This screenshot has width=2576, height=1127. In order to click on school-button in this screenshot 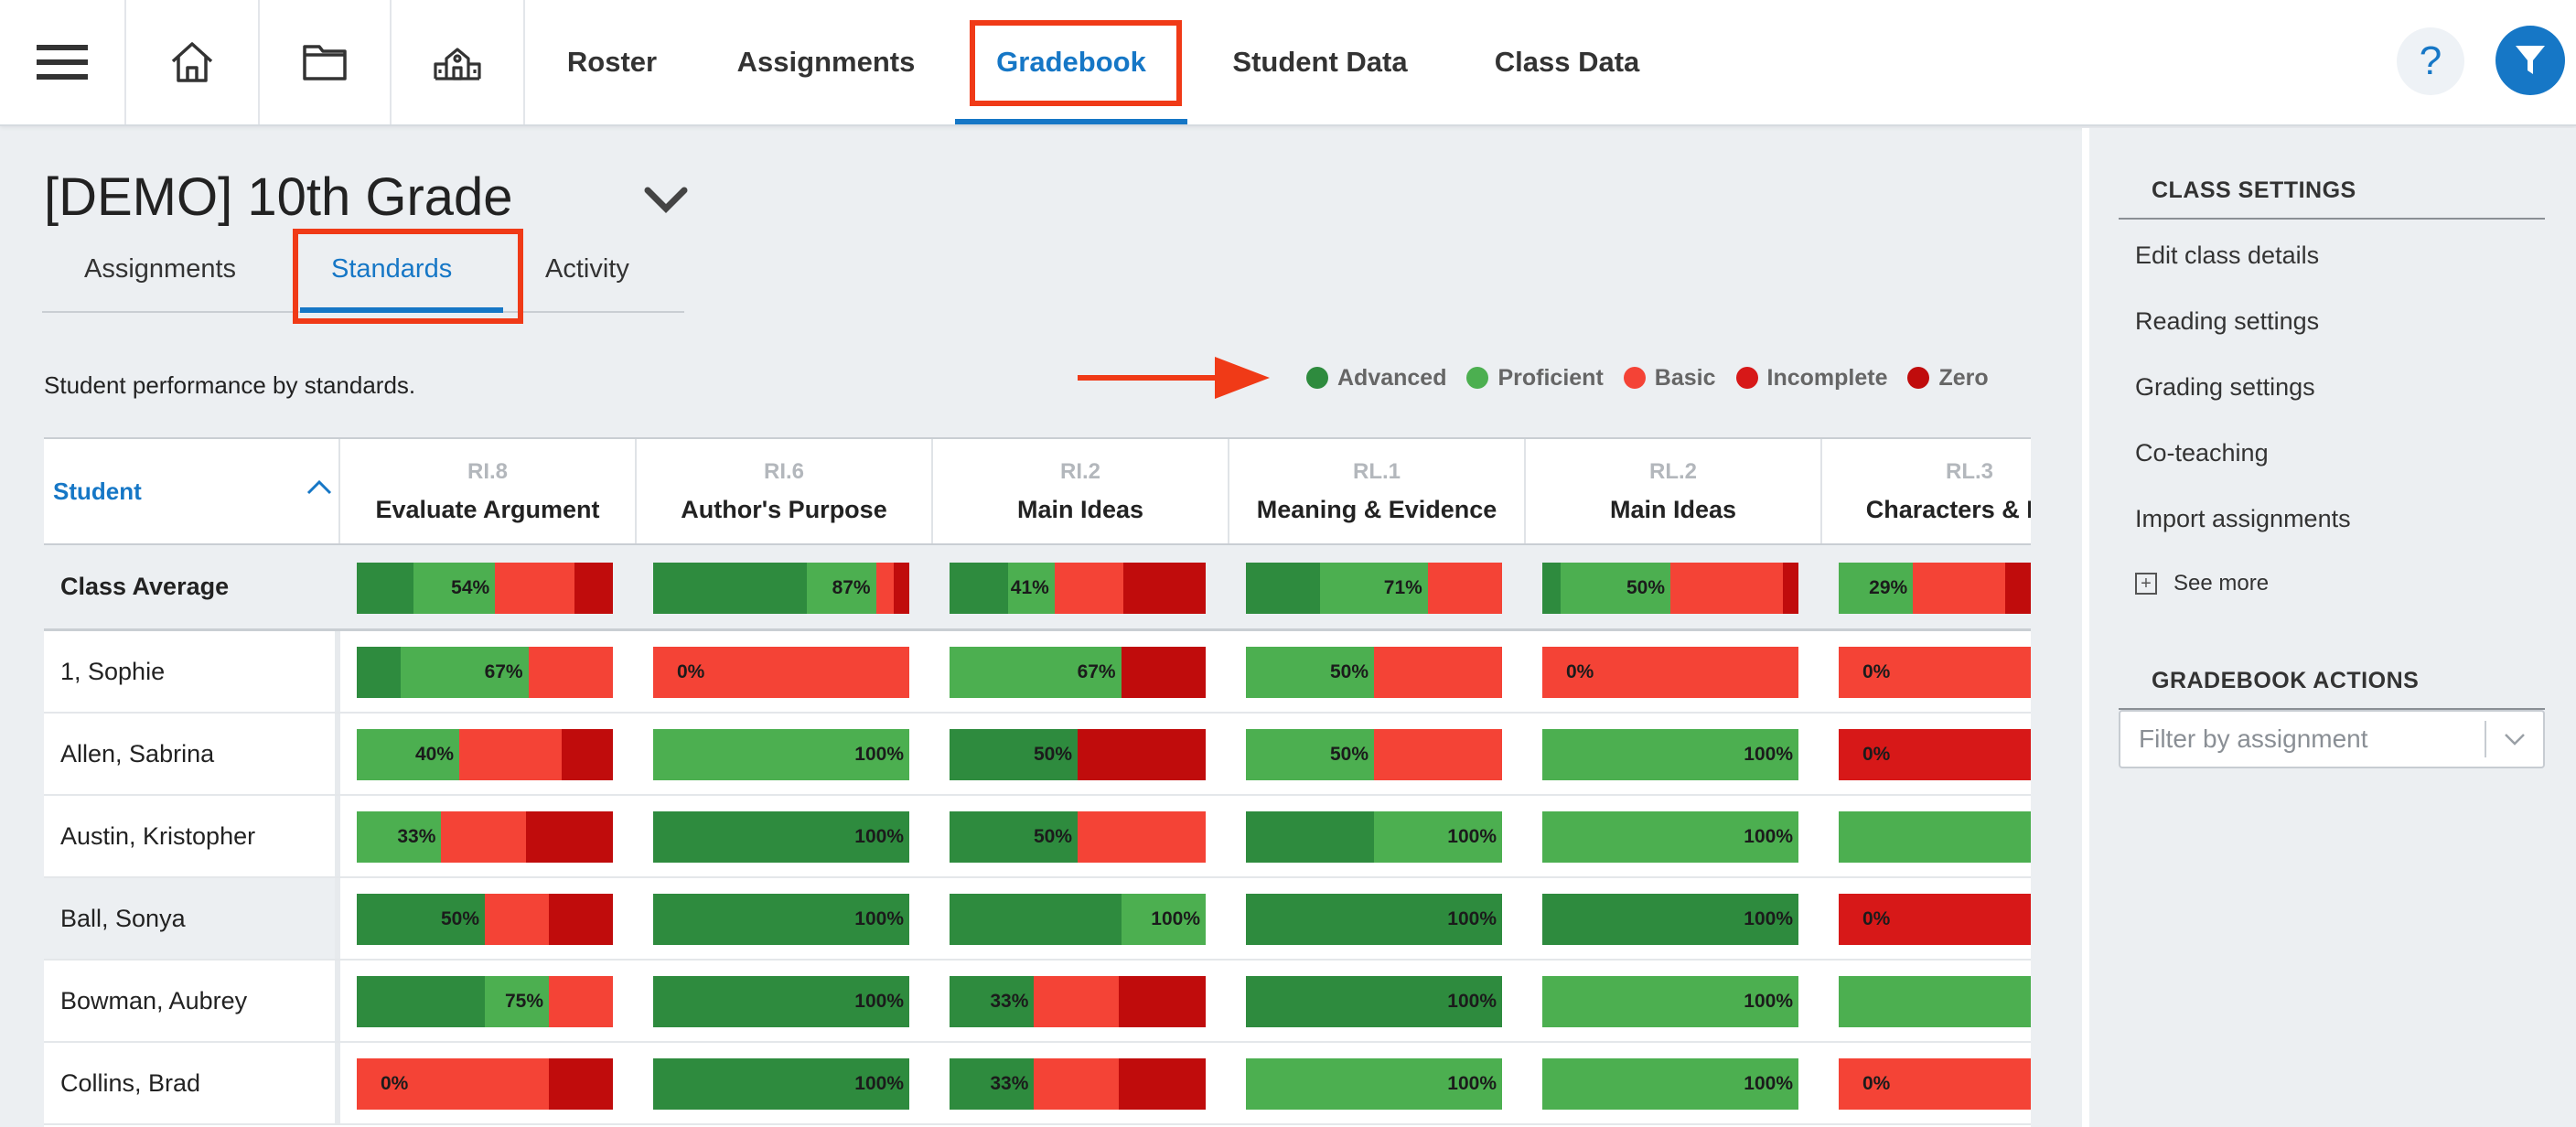, I will do `click(459, 62)`.